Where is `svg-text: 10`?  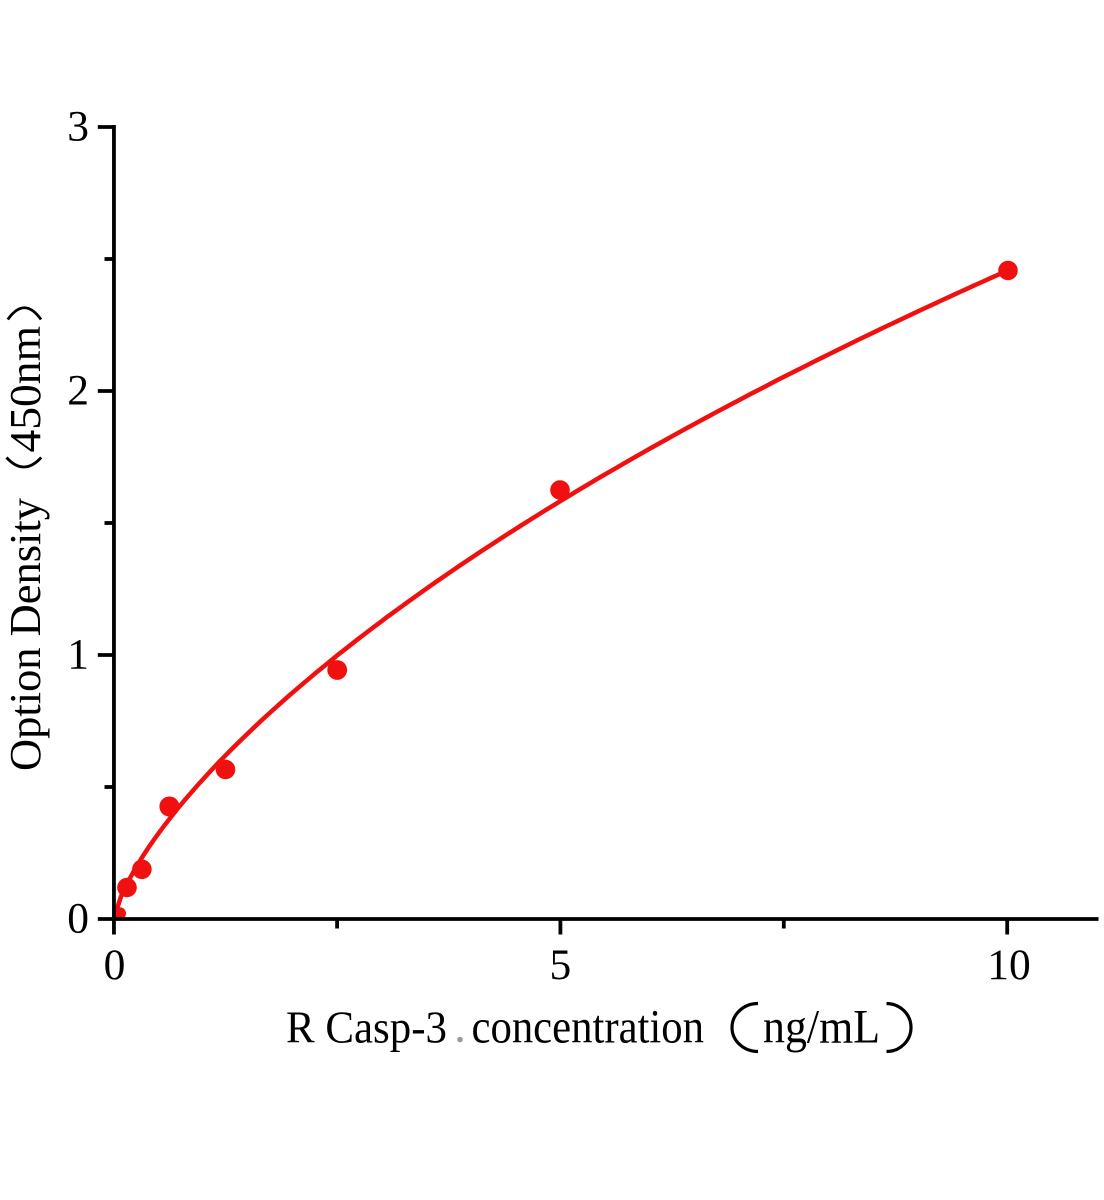
svg-text: 10 is located at coordinates (1009, 965).